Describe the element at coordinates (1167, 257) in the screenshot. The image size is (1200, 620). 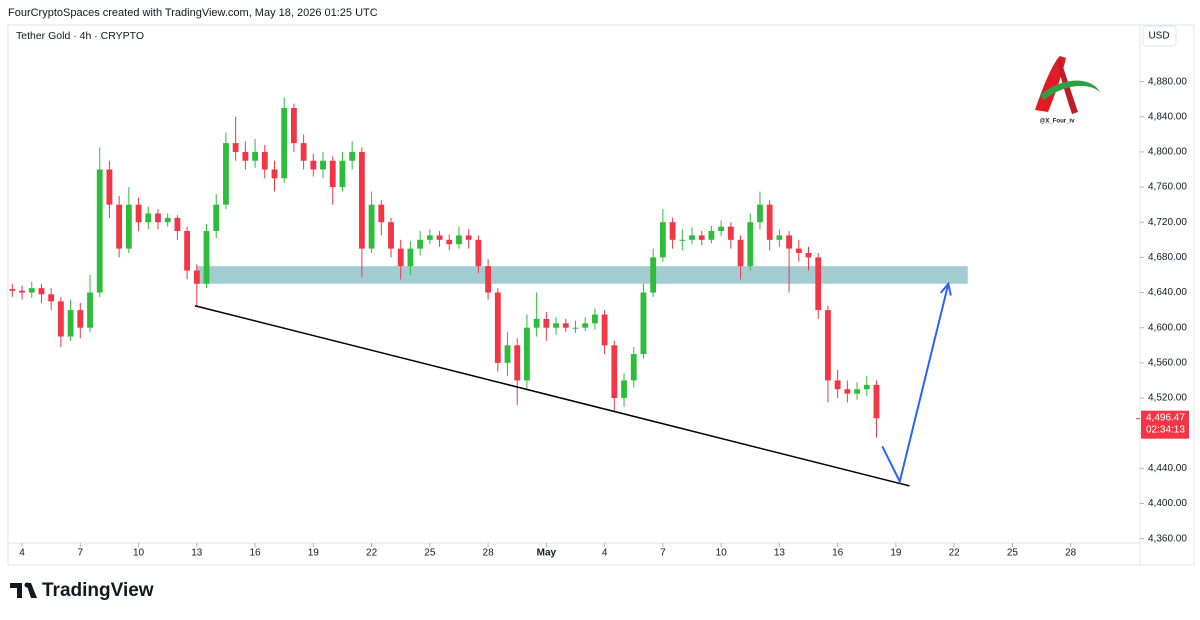
I see `y-tick-label: 4,680.00` at that location.